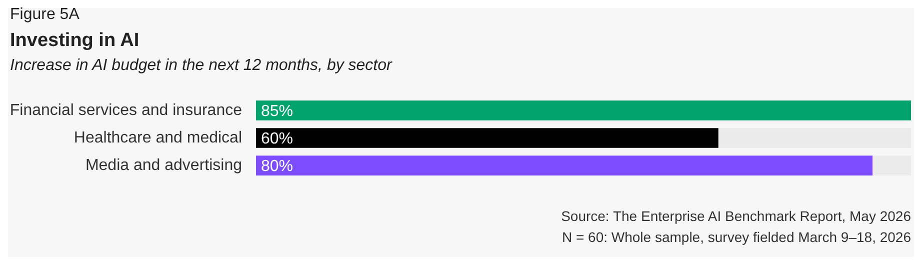  I want to click on data-label: 80%, so click(277, 167).